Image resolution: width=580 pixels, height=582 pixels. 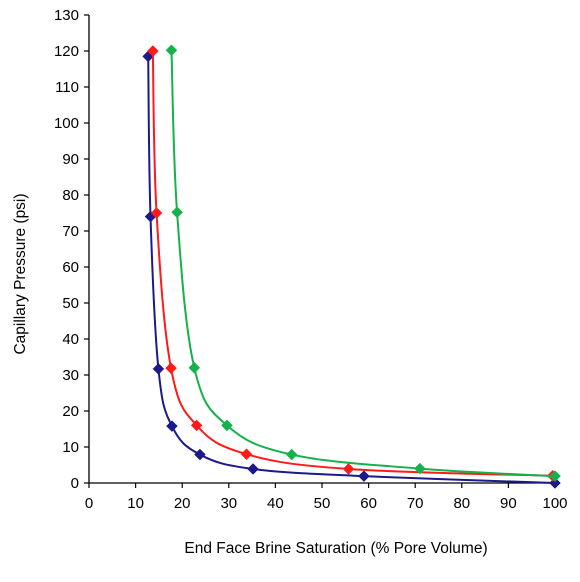 I want to click on y-tick-label: 120, so click(x=66, y=51).